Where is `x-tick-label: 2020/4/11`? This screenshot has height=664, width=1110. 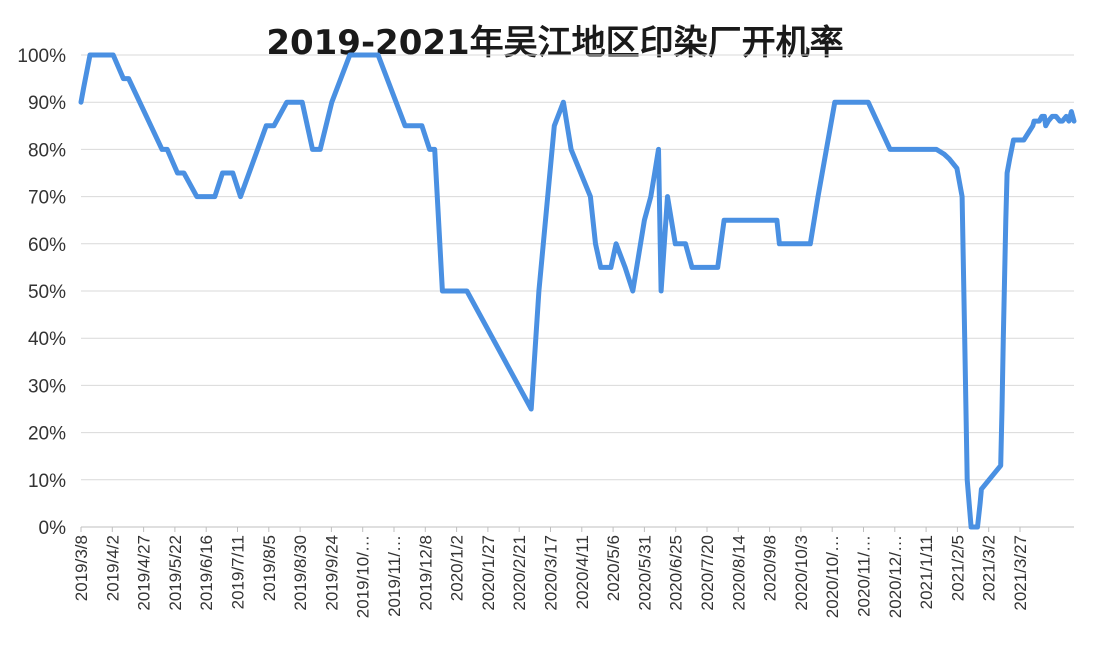
x-tick-label: 2020/4/11 is located at coordinates (582, 572).